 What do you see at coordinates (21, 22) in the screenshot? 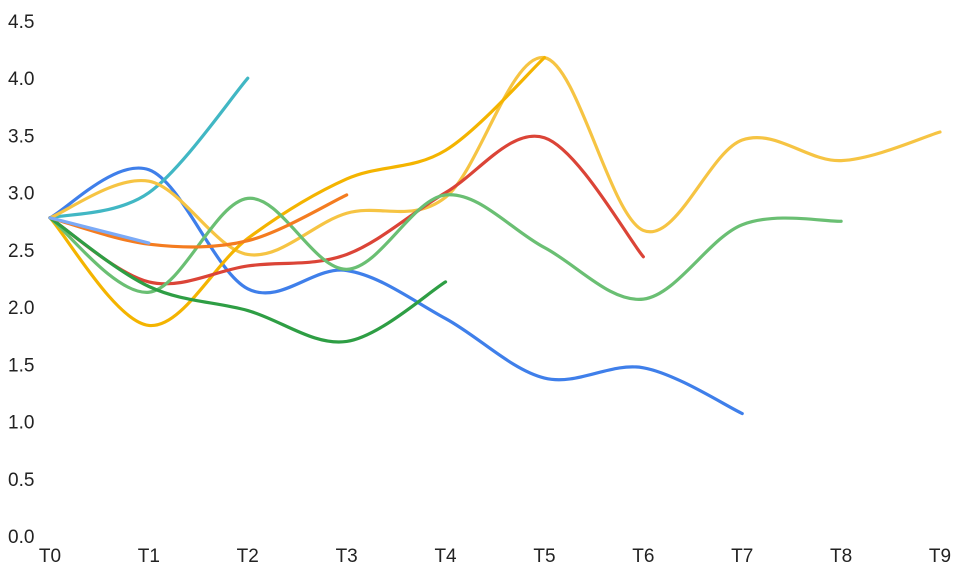
I see `y-tick-label: 4.5` at bounding box center [21, 22].